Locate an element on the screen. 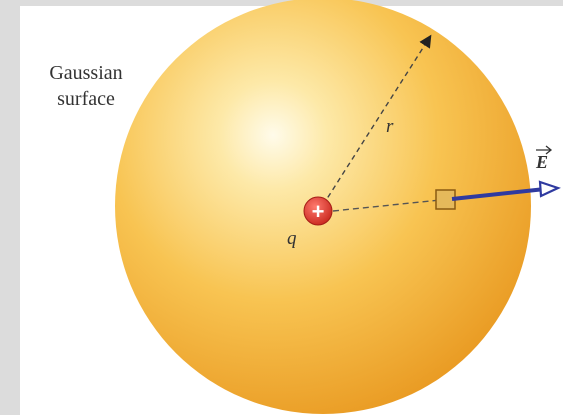 The height and width of the screenshot is (415, 563). charge-label: q is located at coordinates (292, 238).